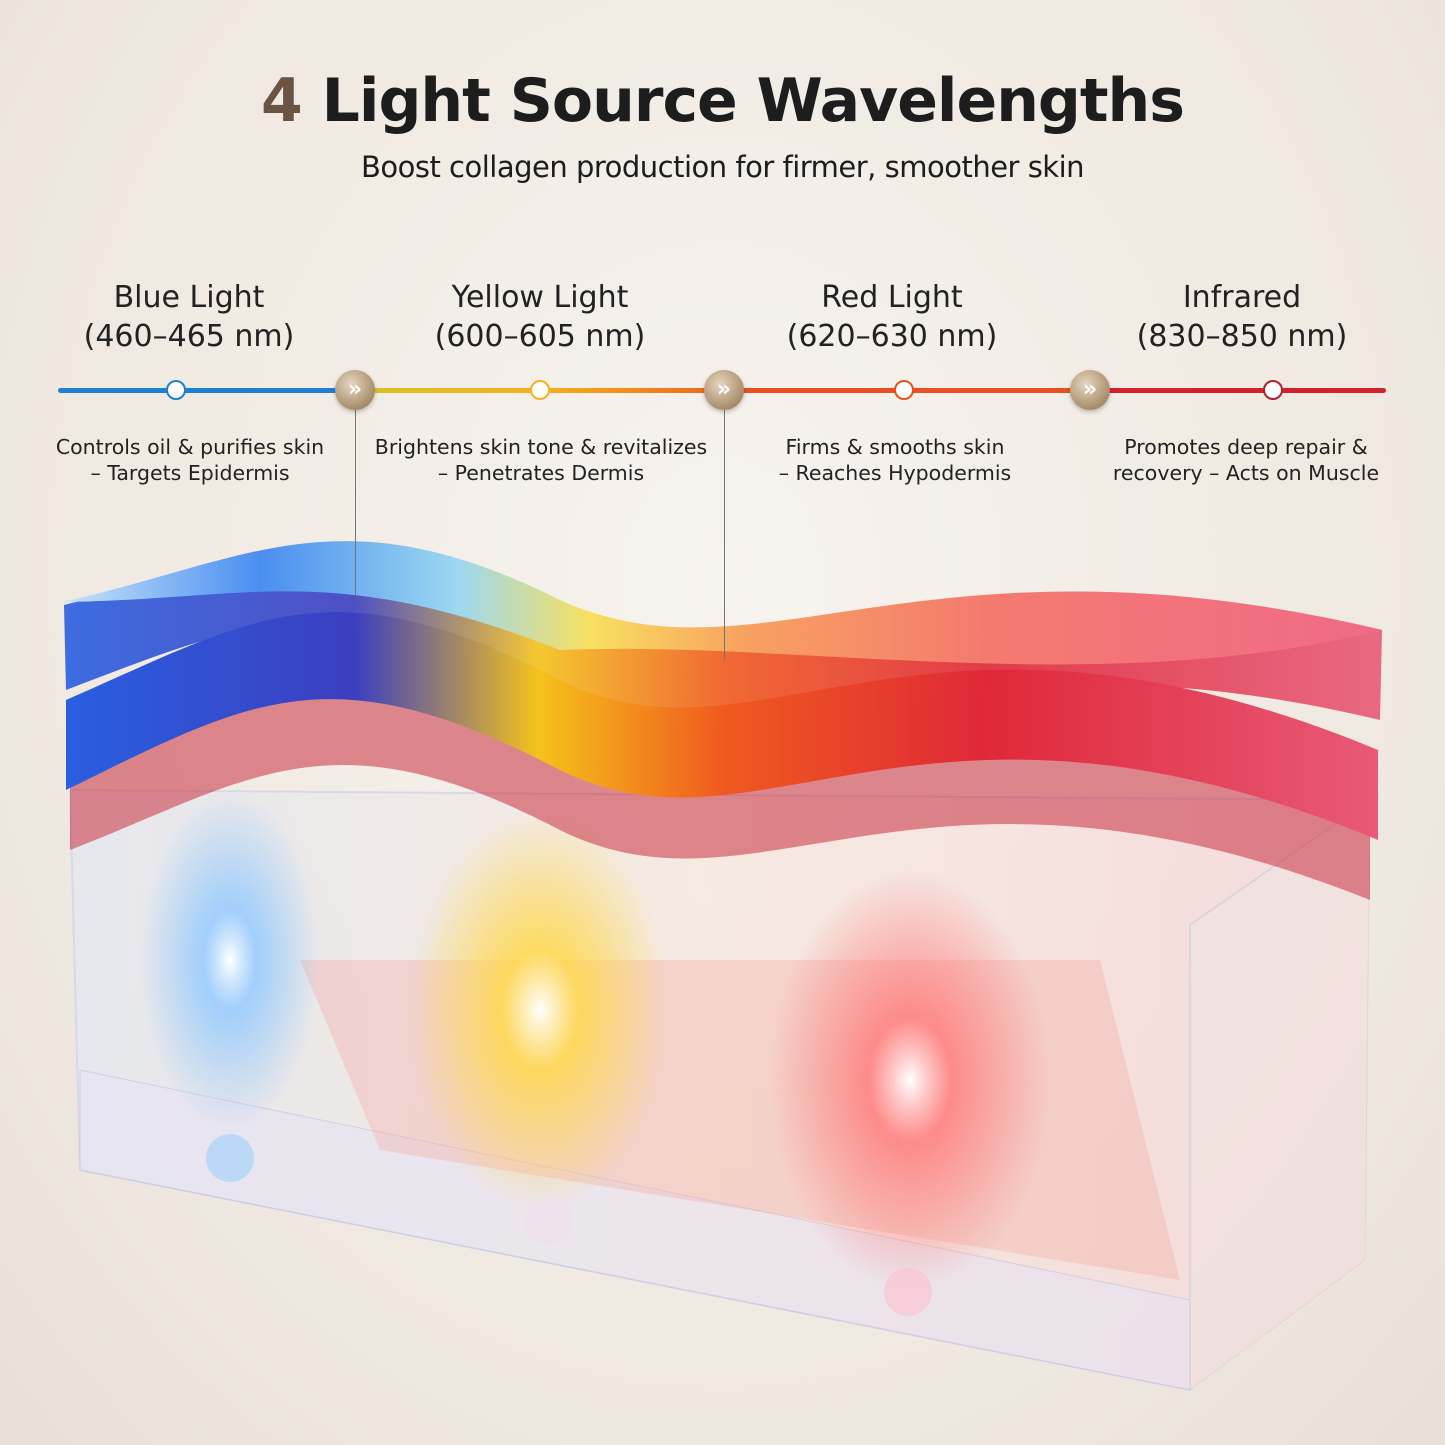  Describe the element at coordinates (540, 336) in the screenshot. I see `wavelength-range: (600–605 nm)` at that location.